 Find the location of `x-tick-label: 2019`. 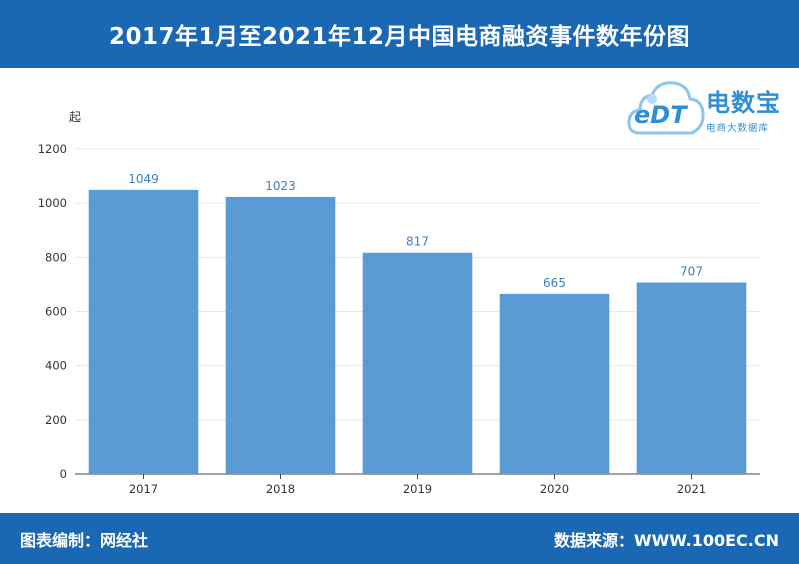

x-tick-label: 2019 is located at coordinates (417, 489).